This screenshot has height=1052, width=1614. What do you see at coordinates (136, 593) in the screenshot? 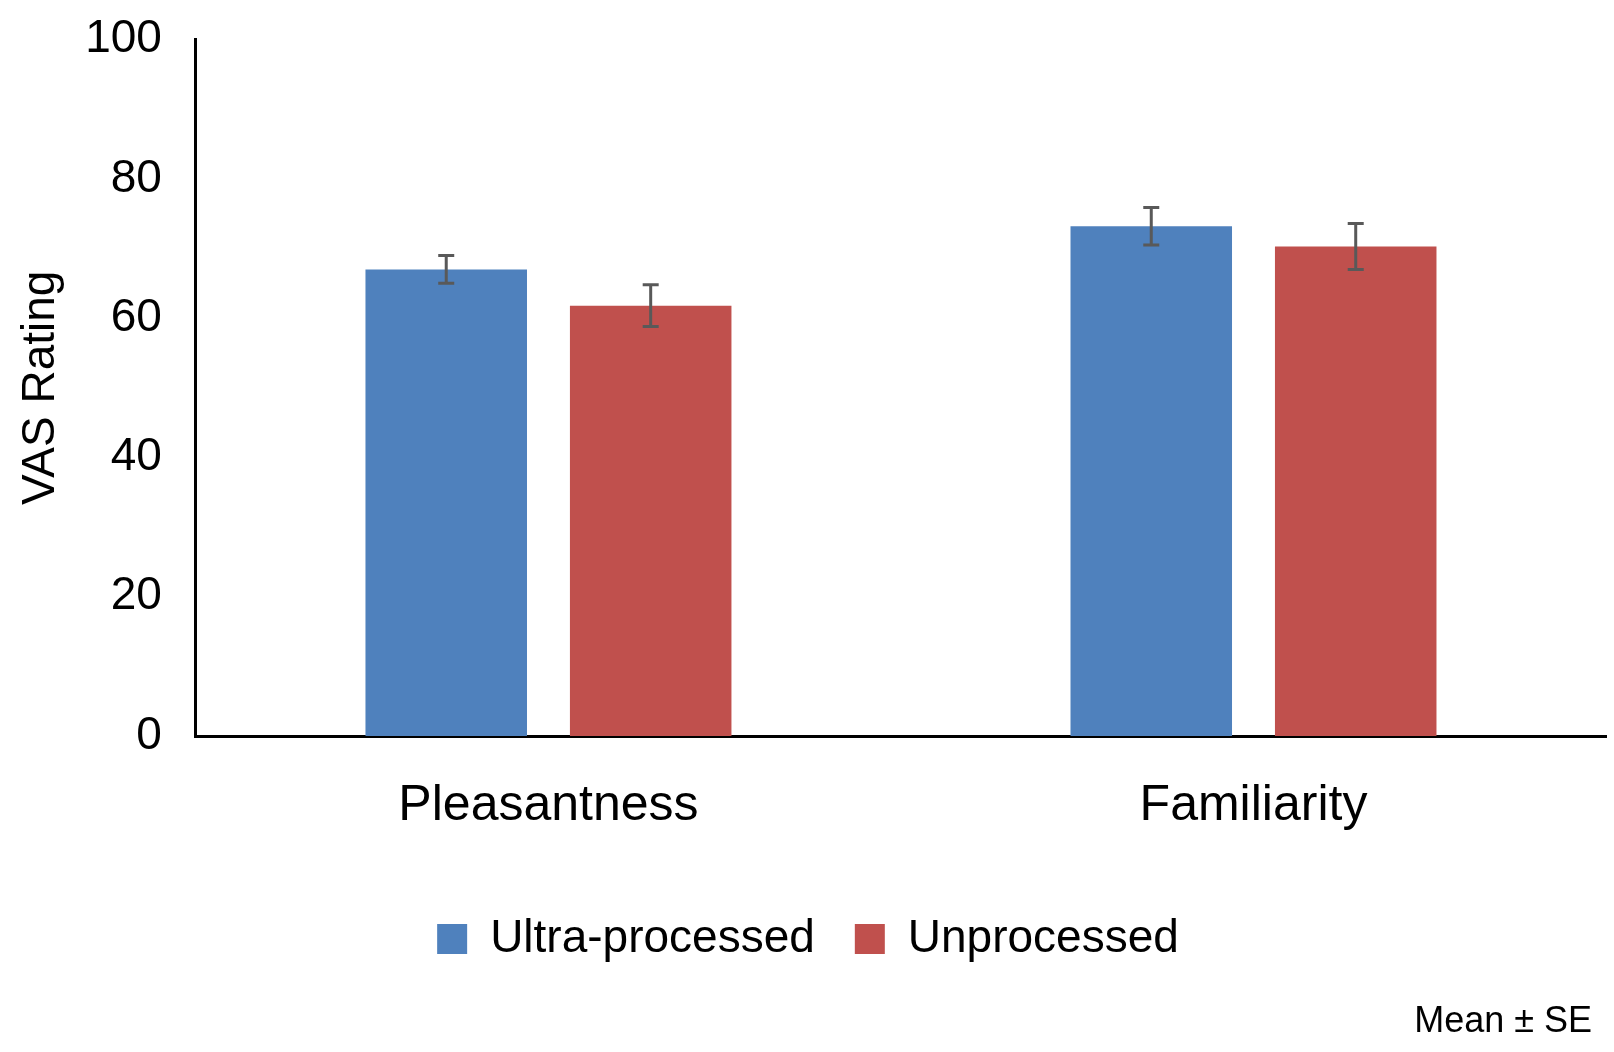
I see `y-tick-label: 20` at bounding box center [136, 593].